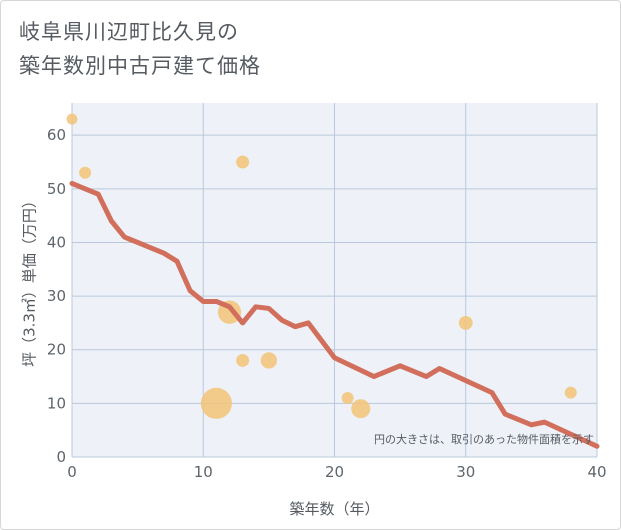 Image resolution: width=621 pixels, height=530 pixels. Describe the element at coordinates (56, 189) in the screenshot. I see `y-tick-label: 50` at that location.